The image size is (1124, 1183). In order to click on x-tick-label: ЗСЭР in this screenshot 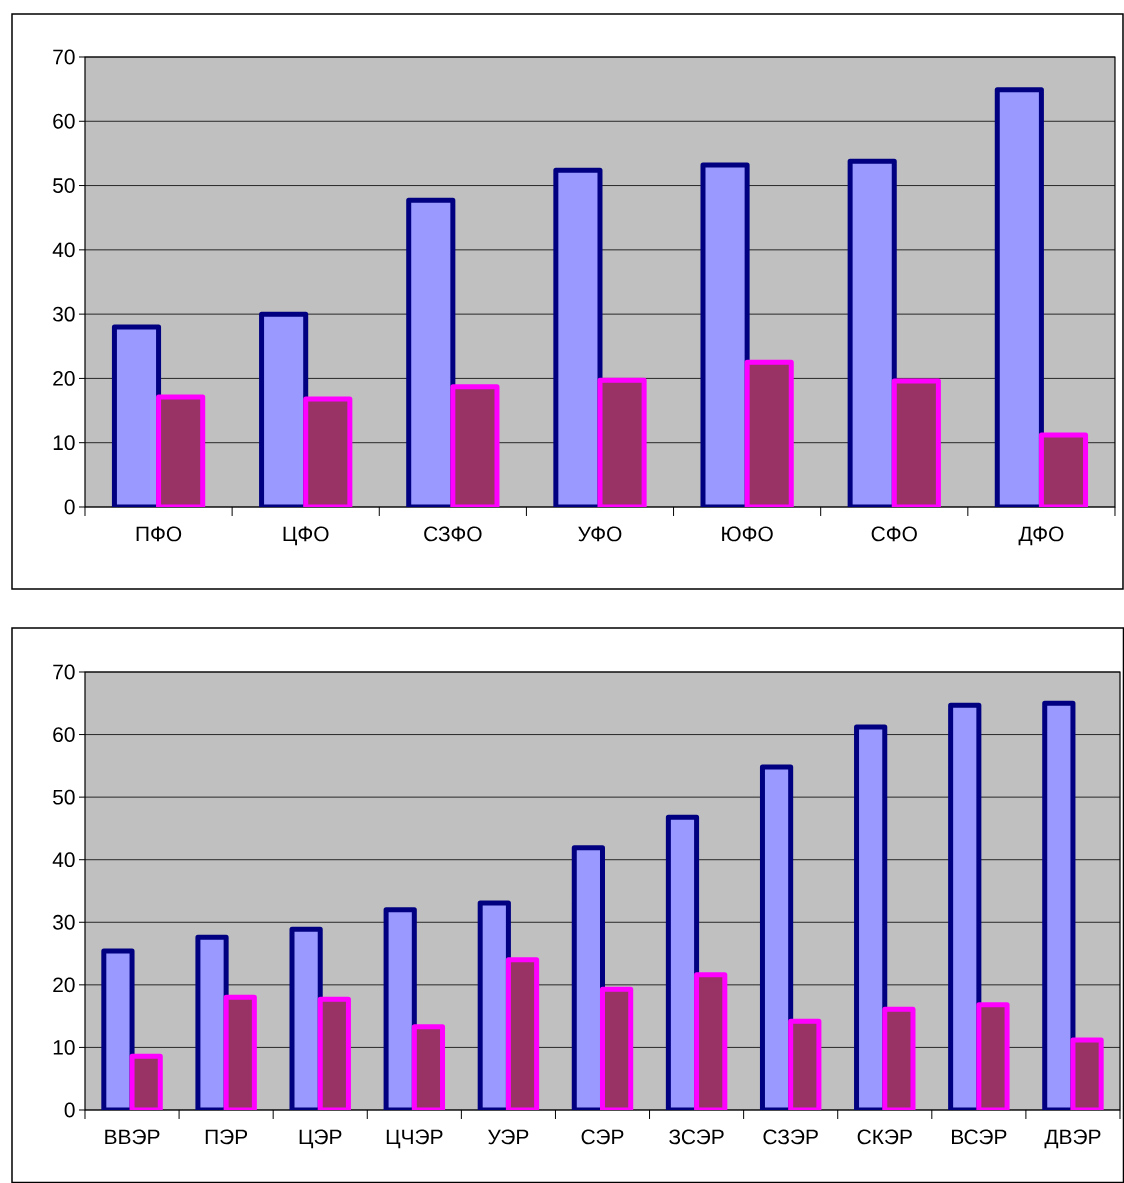, I will do `click(696, 1137)`.